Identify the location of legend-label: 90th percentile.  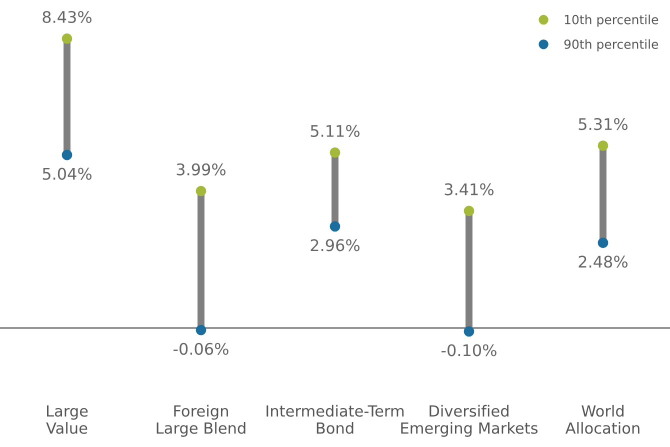
(611, 45).